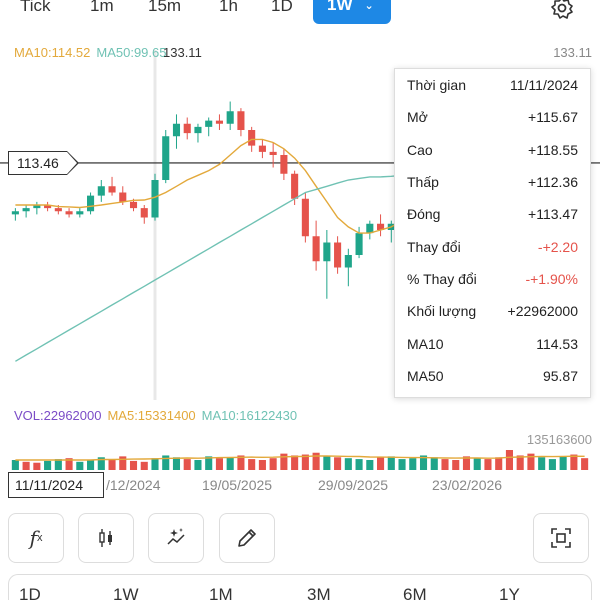  Describe the element at coordinates (247, 538) in the screenshot. I see `pencil-icon` at that location.